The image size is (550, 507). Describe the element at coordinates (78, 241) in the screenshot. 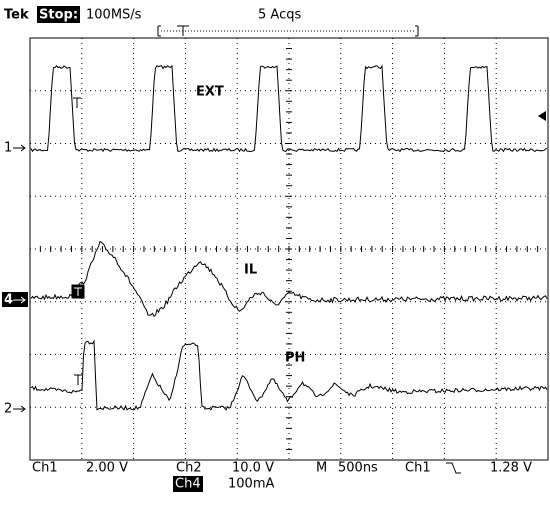

I see `trigger-icons` at that location.